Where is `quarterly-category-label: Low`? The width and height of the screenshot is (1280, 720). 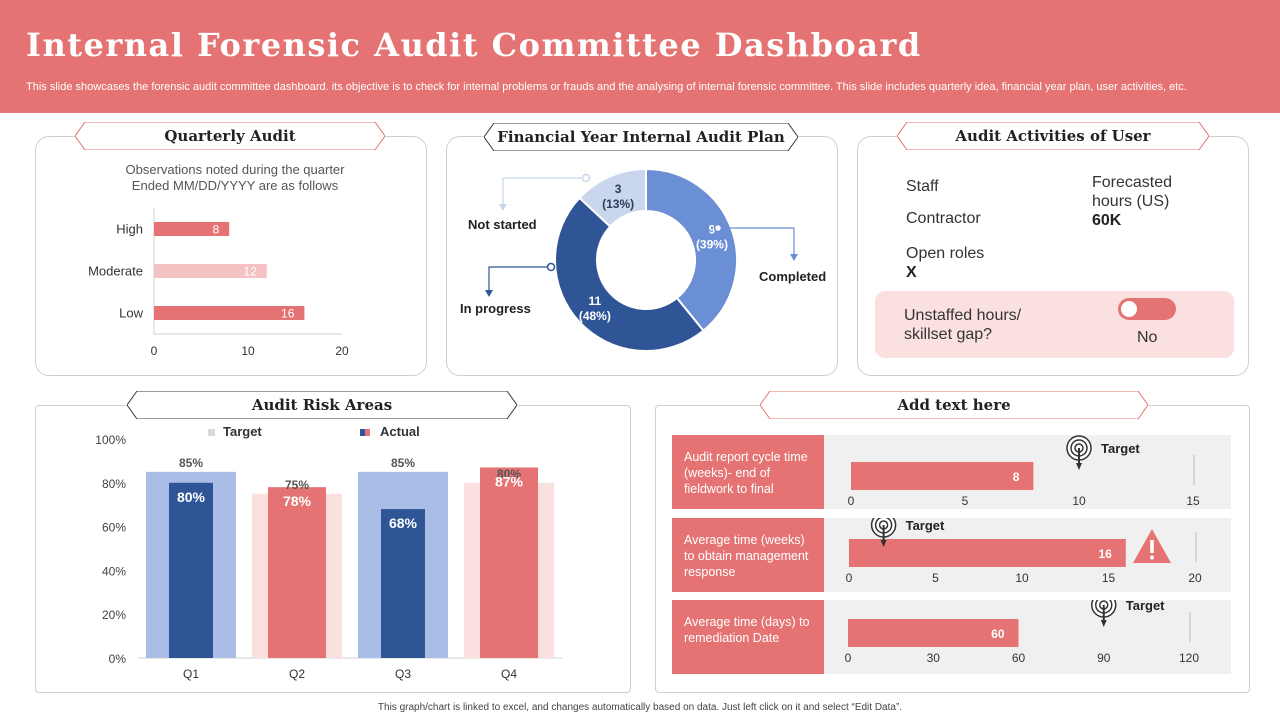
quarterly-category-label: Low is located at coordinates (131, 313).